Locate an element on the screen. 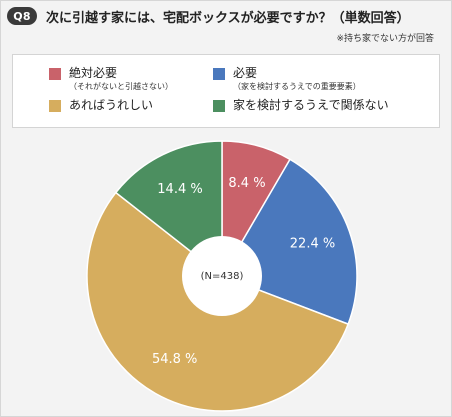  donut-hole is located at coordinates (222, 276).